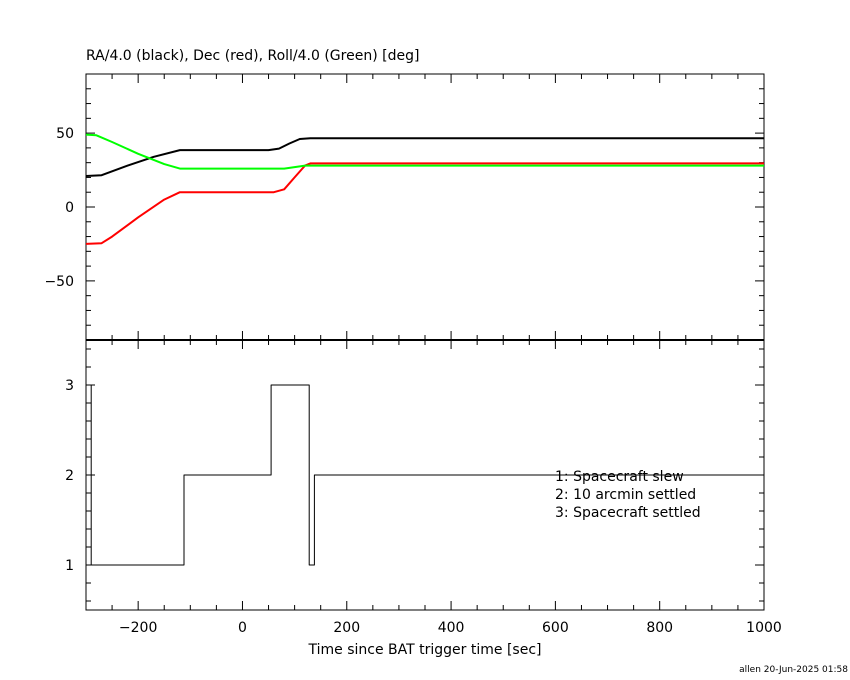 This screenshot has width=850, height=680. I want to click on y-tick-label: 3, so click(69, 386).